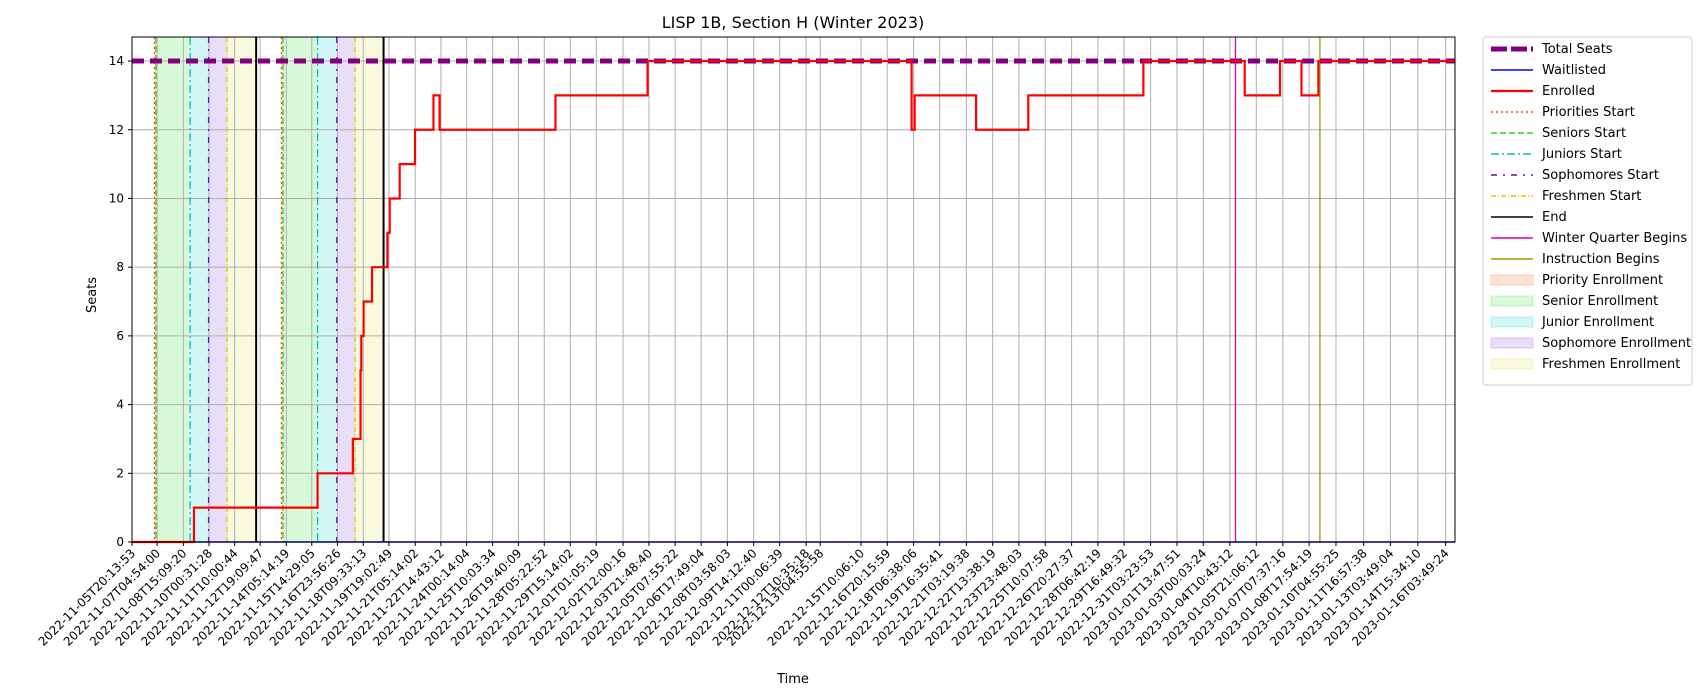  Describe the element at coordinates (120, 267) in the screenshot. I see `y-tick-label-4: 8` at that location.